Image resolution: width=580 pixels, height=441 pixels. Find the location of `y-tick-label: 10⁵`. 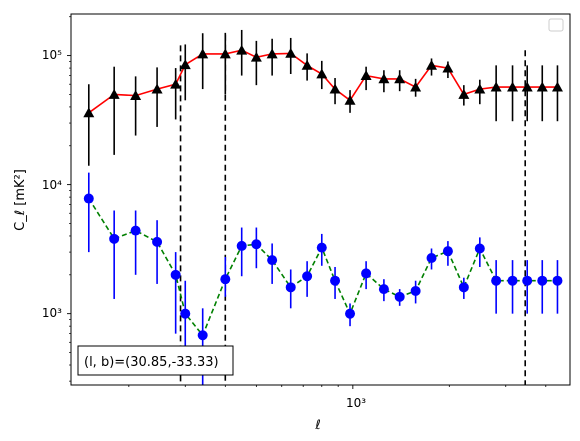

y-tick-label: 10⁵ is located at coordinates (52, 55).